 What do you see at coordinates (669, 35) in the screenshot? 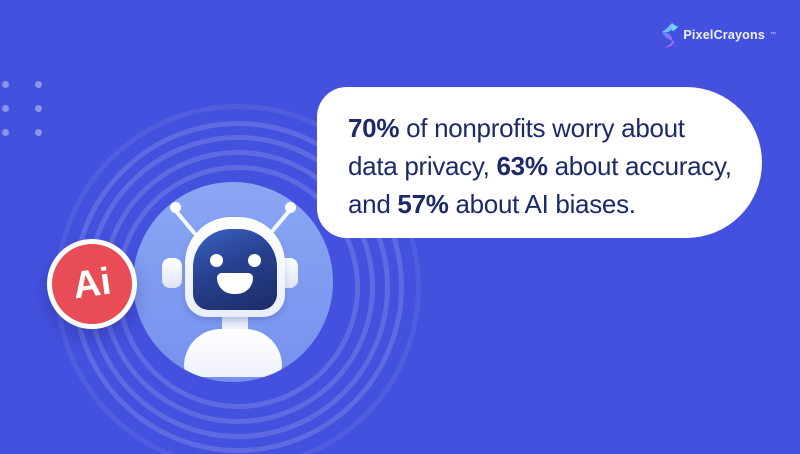
I see `hummingbird-logo-icon` at bounding box center [669, 35].